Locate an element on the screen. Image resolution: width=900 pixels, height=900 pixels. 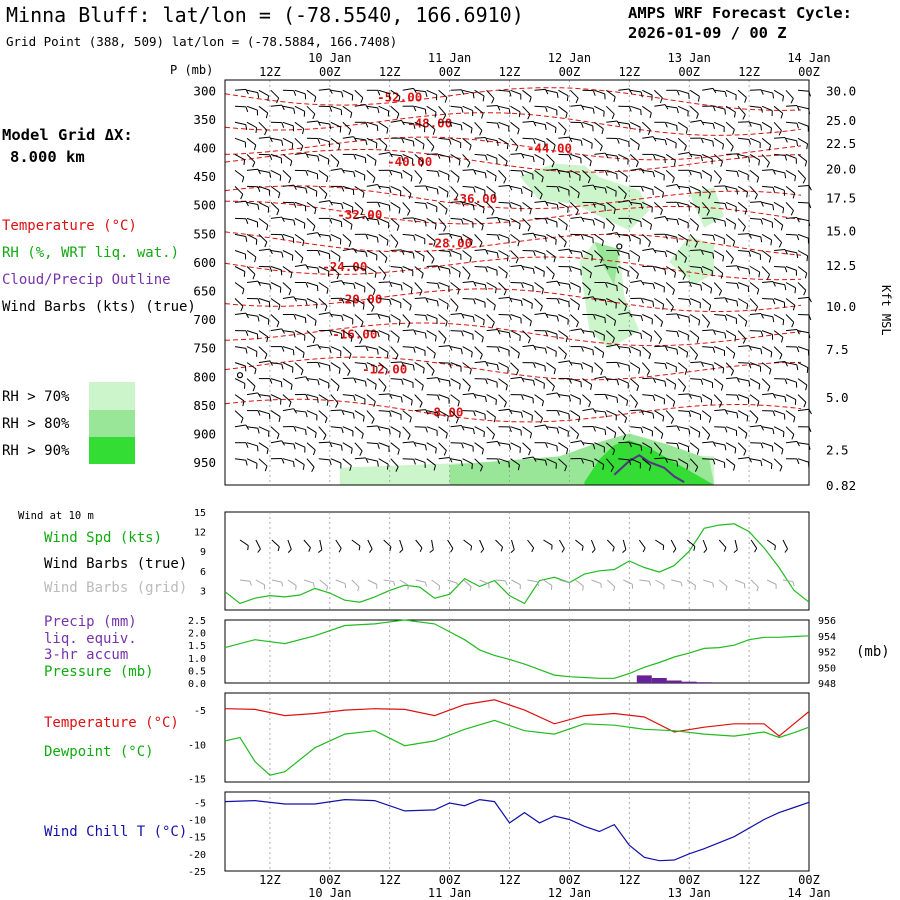
rh70-region is located at coordinates (584, 197).